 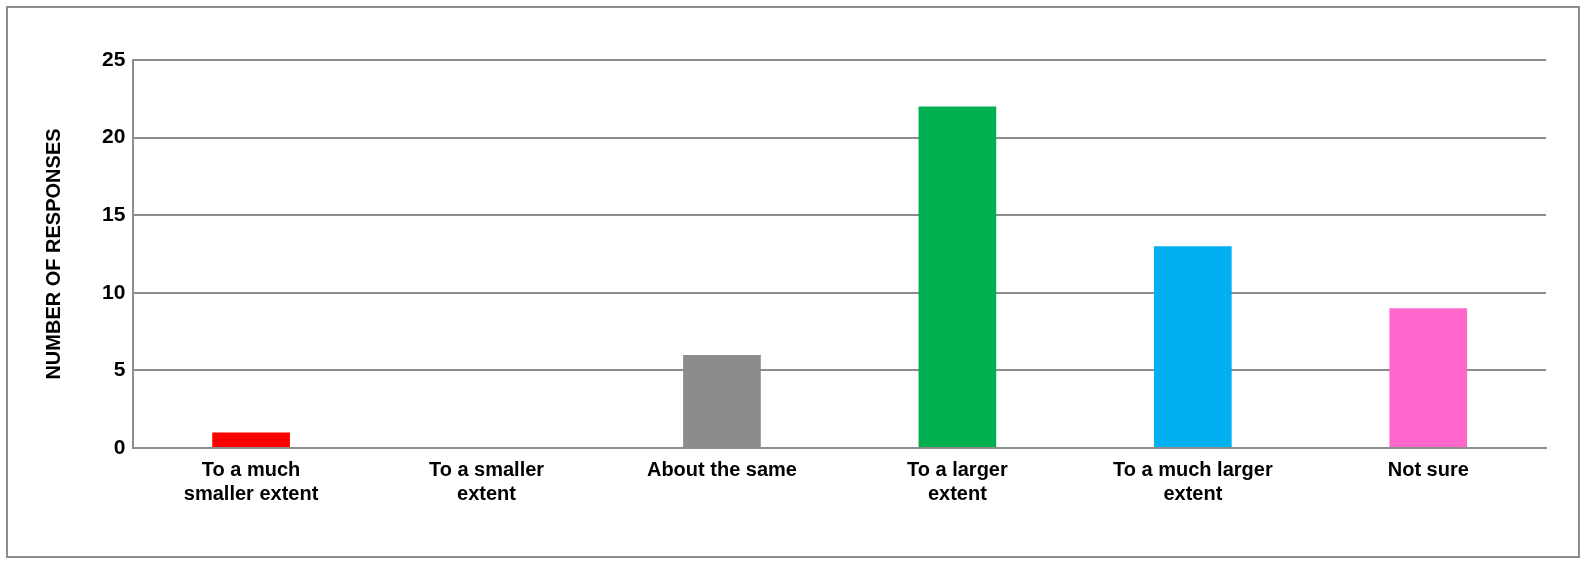 I want to click on y-tick-label: 15, so click(x=114, y=213).